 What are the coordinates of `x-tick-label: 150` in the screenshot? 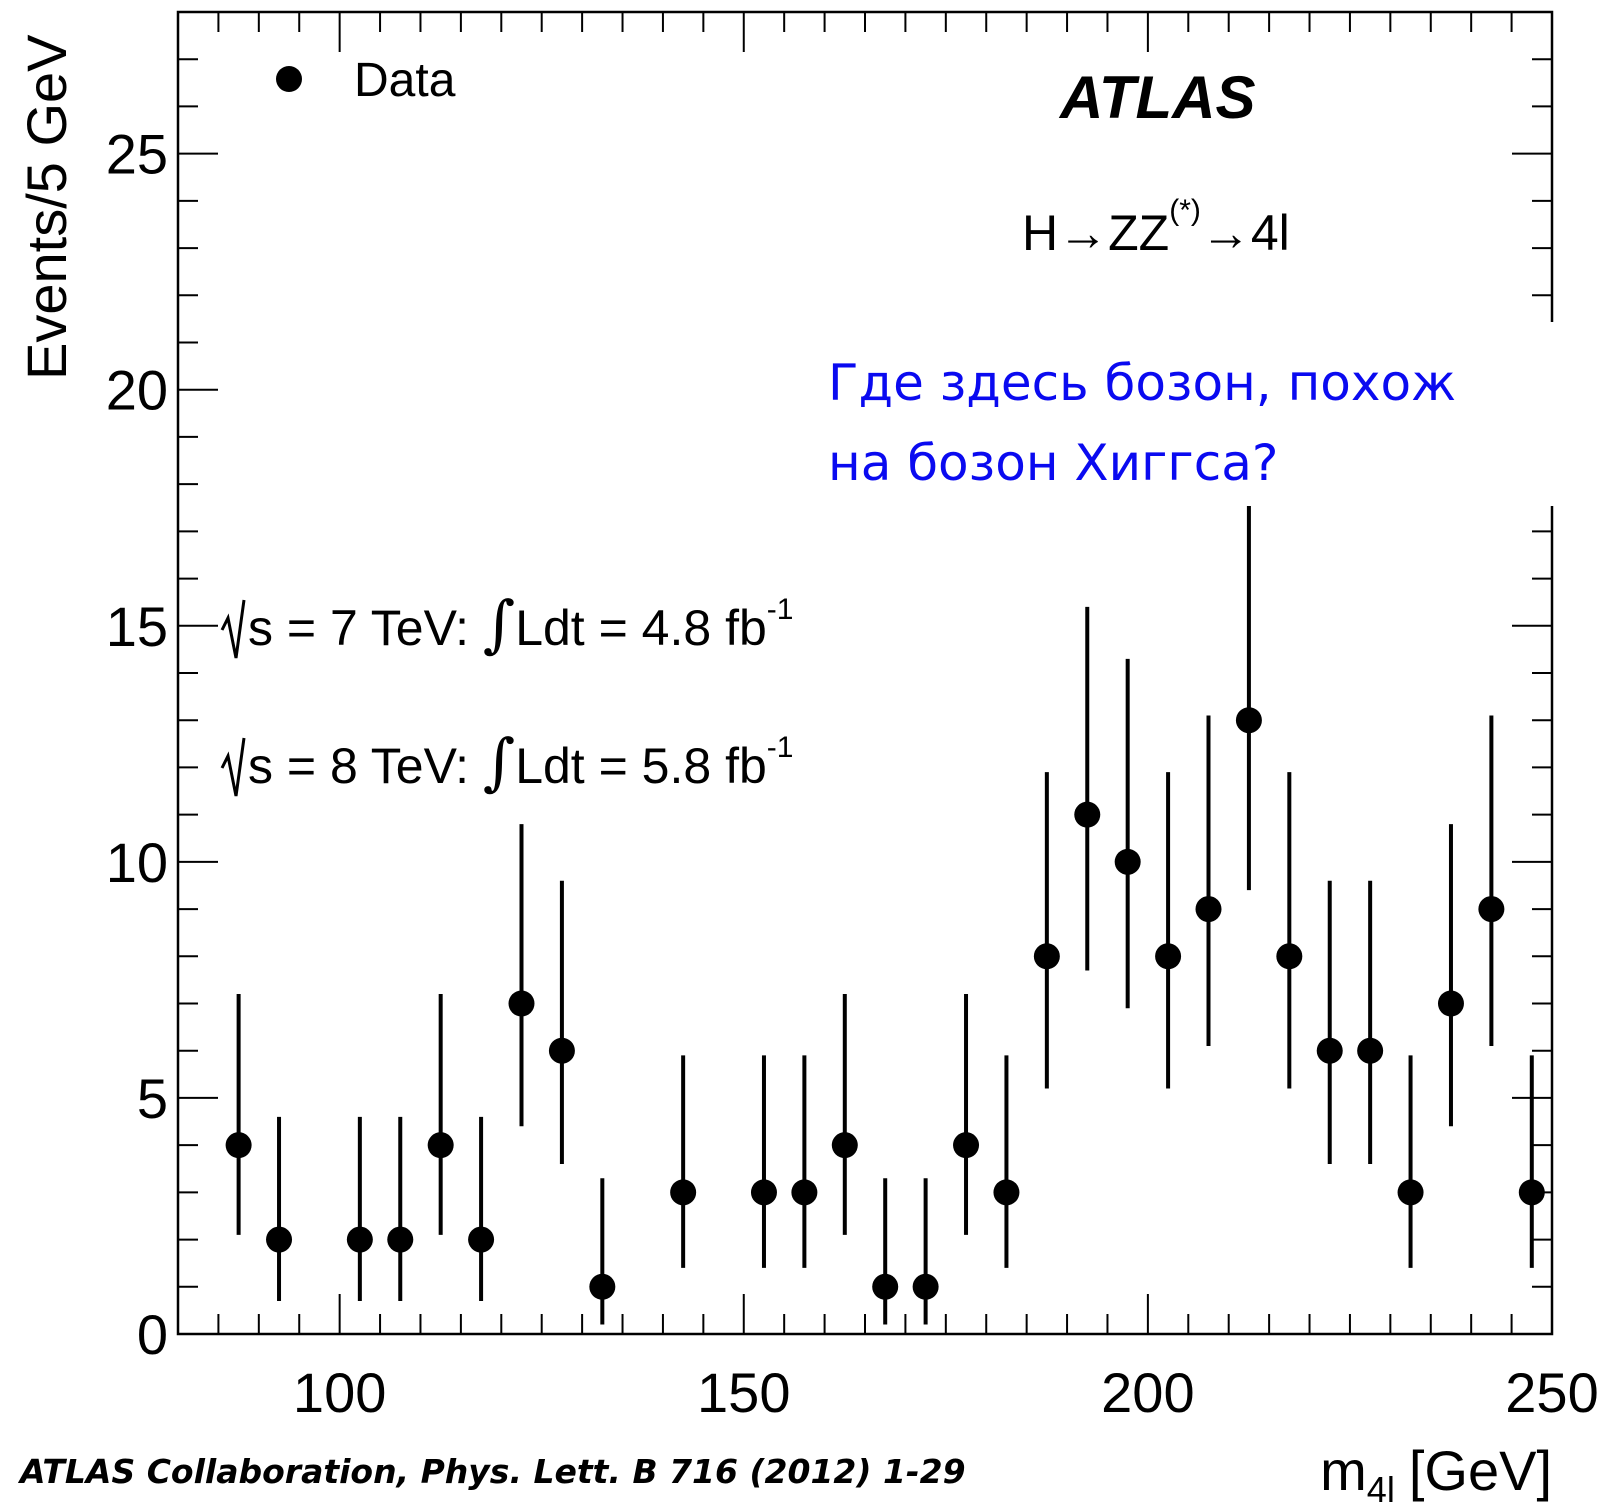 It's located at (743, 1392).